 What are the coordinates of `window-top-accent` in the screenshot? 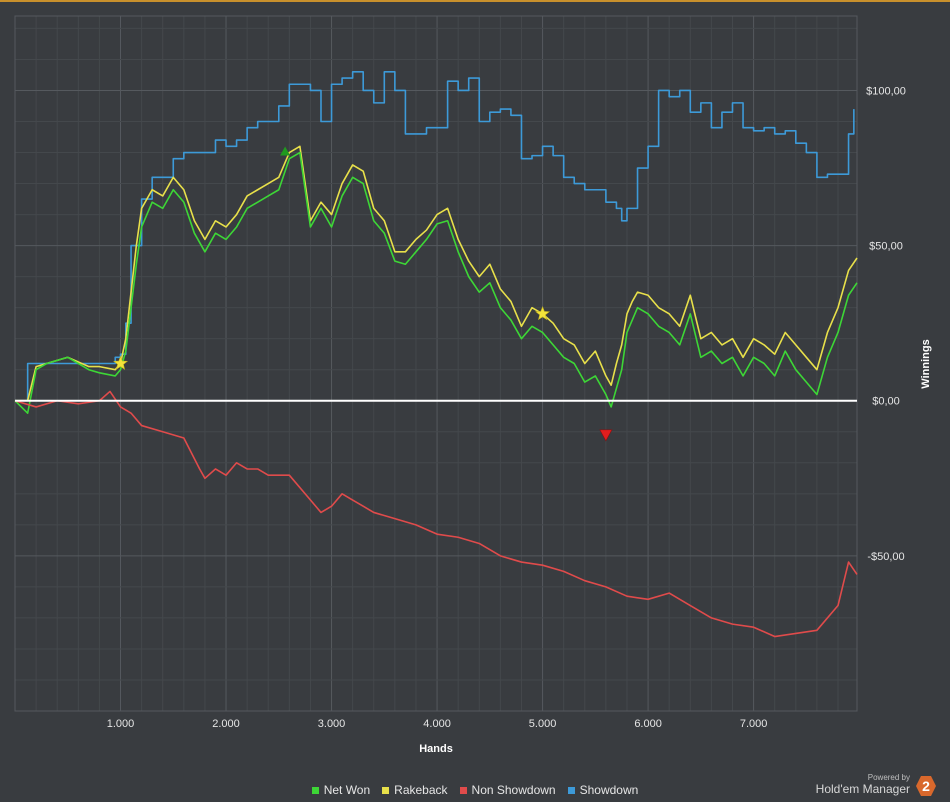 It's located at (475, 1).